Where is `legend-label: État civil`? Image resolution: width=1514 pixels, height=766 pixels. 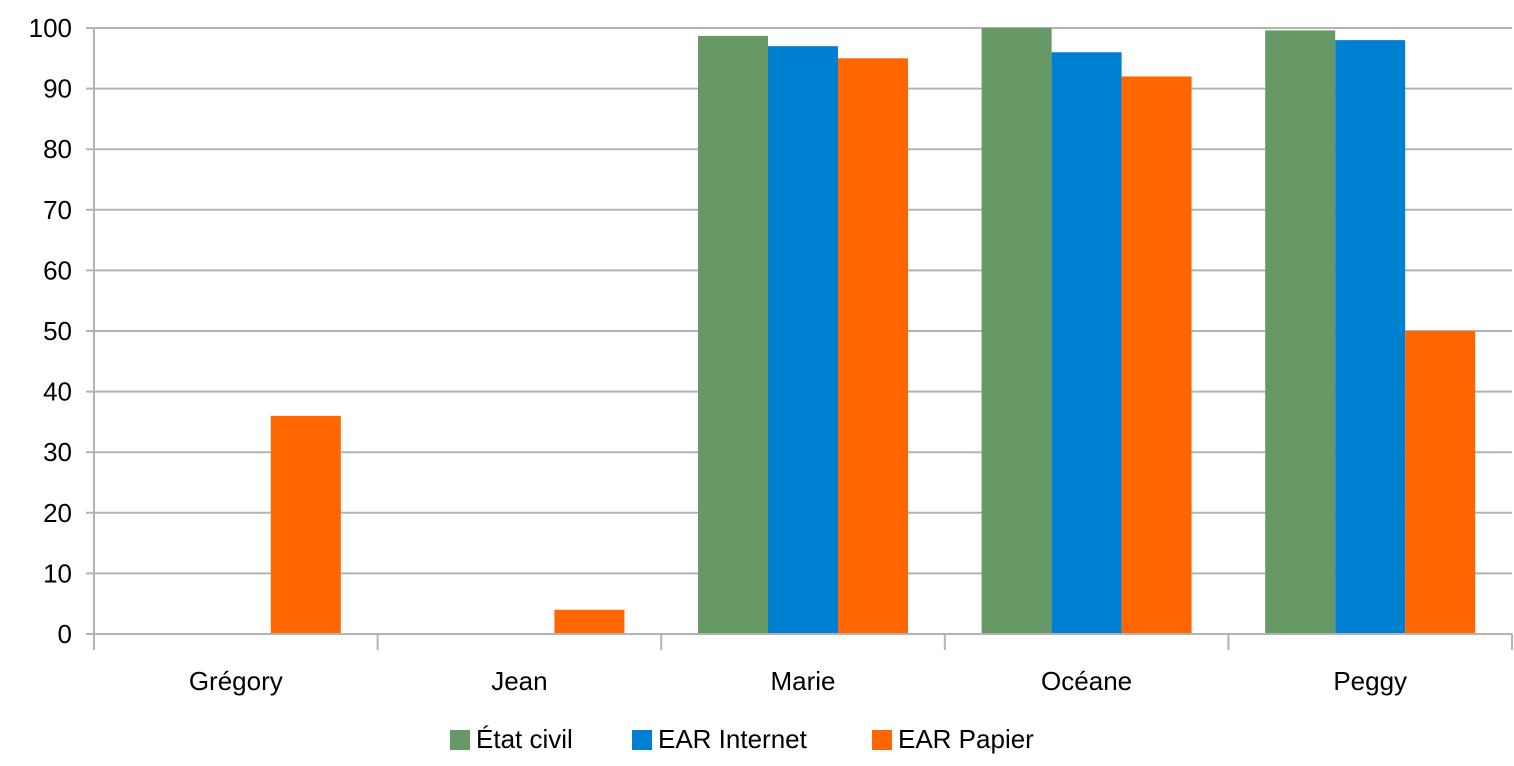
legend-label: État civil is located at coordinates (524, 739).